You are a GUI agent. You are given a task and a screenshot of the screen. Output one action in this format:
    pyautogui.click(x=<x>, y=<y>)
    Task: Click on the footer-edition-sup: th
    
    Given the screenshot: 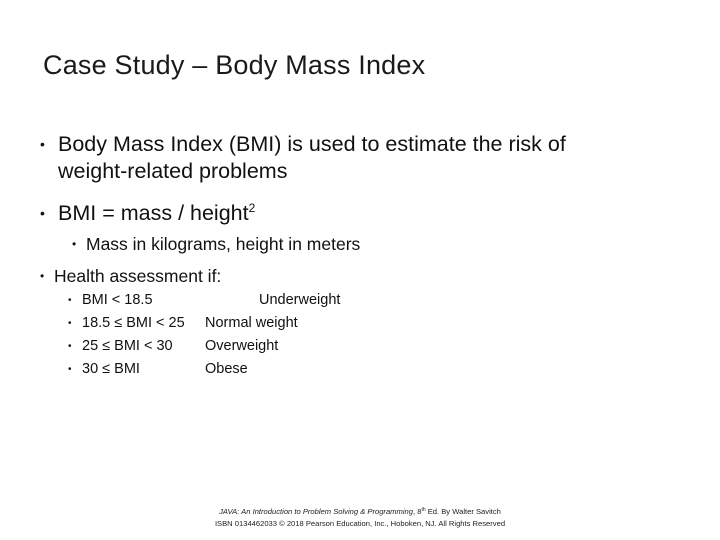 What is the action you would take?
    pyautogui.click(x=423, y=510)
    